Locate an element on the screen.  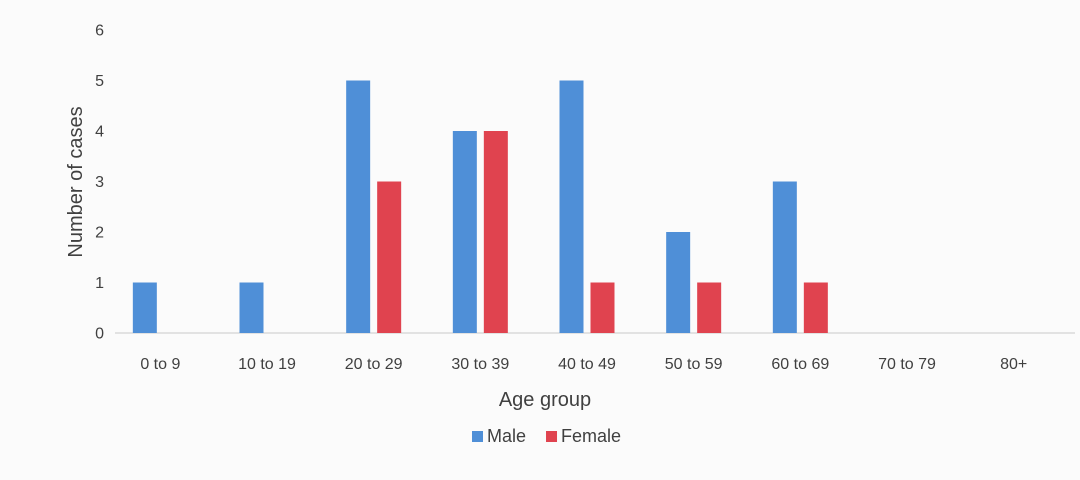
x-tick-label: 40 to 49 is located at coordinates (587, 364).